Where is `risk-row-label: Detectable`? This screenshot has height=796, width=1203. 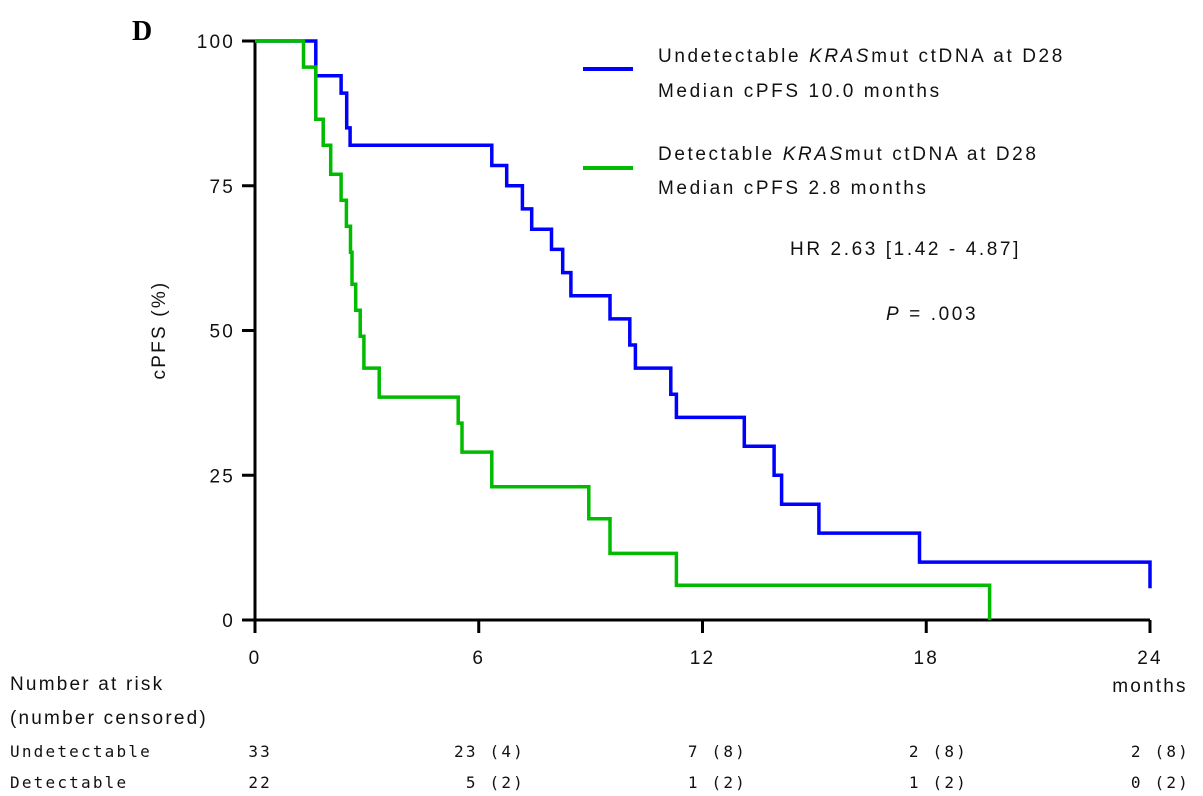 risk-row-label: Detectable is located at coordinates (69, 782).